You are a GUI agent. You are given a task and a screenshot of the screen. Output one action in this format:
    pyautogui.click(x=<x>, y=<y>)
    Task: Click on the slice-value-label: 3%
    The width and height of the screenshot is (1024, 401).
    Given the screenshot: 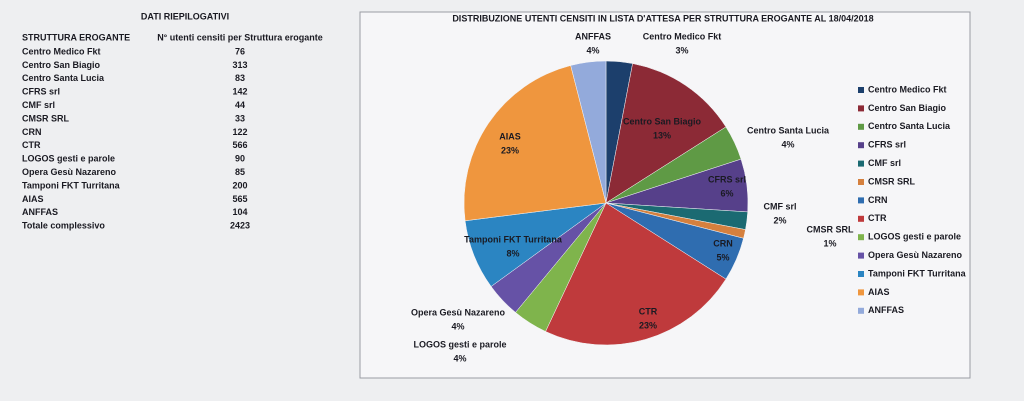 What is the action you would take?
    pyautogui.click(x=681, y=50)
    